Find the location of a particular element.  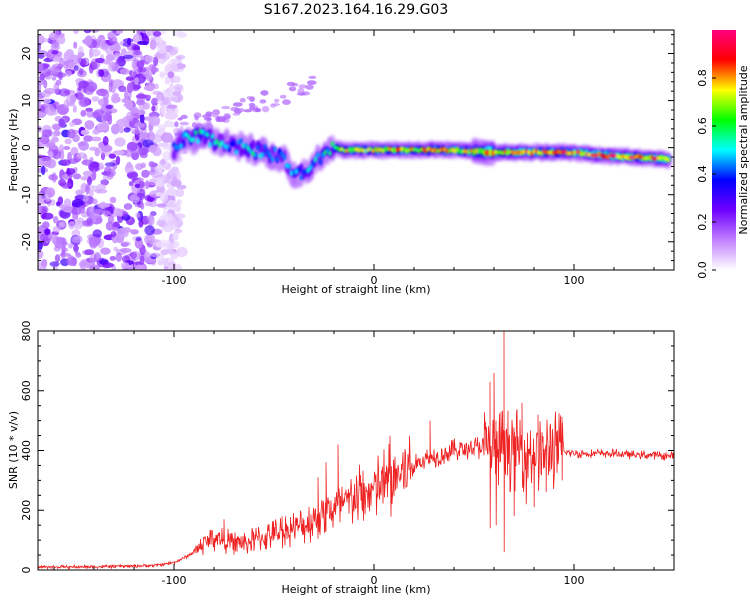

colorbar-tick-label: 0.8 is located at coordinates (702, 78).